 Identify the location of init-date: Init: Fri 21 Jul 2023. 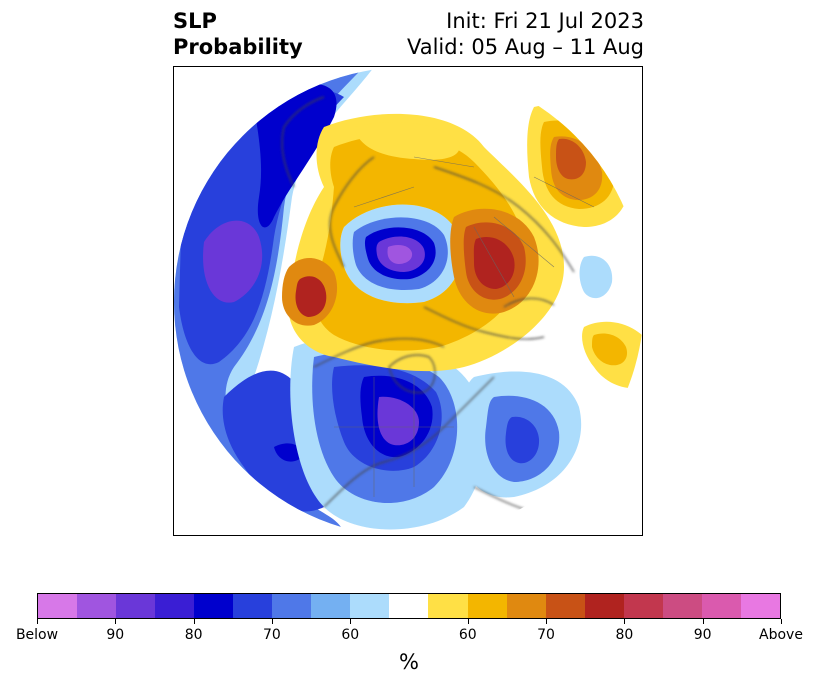
(545, 21).